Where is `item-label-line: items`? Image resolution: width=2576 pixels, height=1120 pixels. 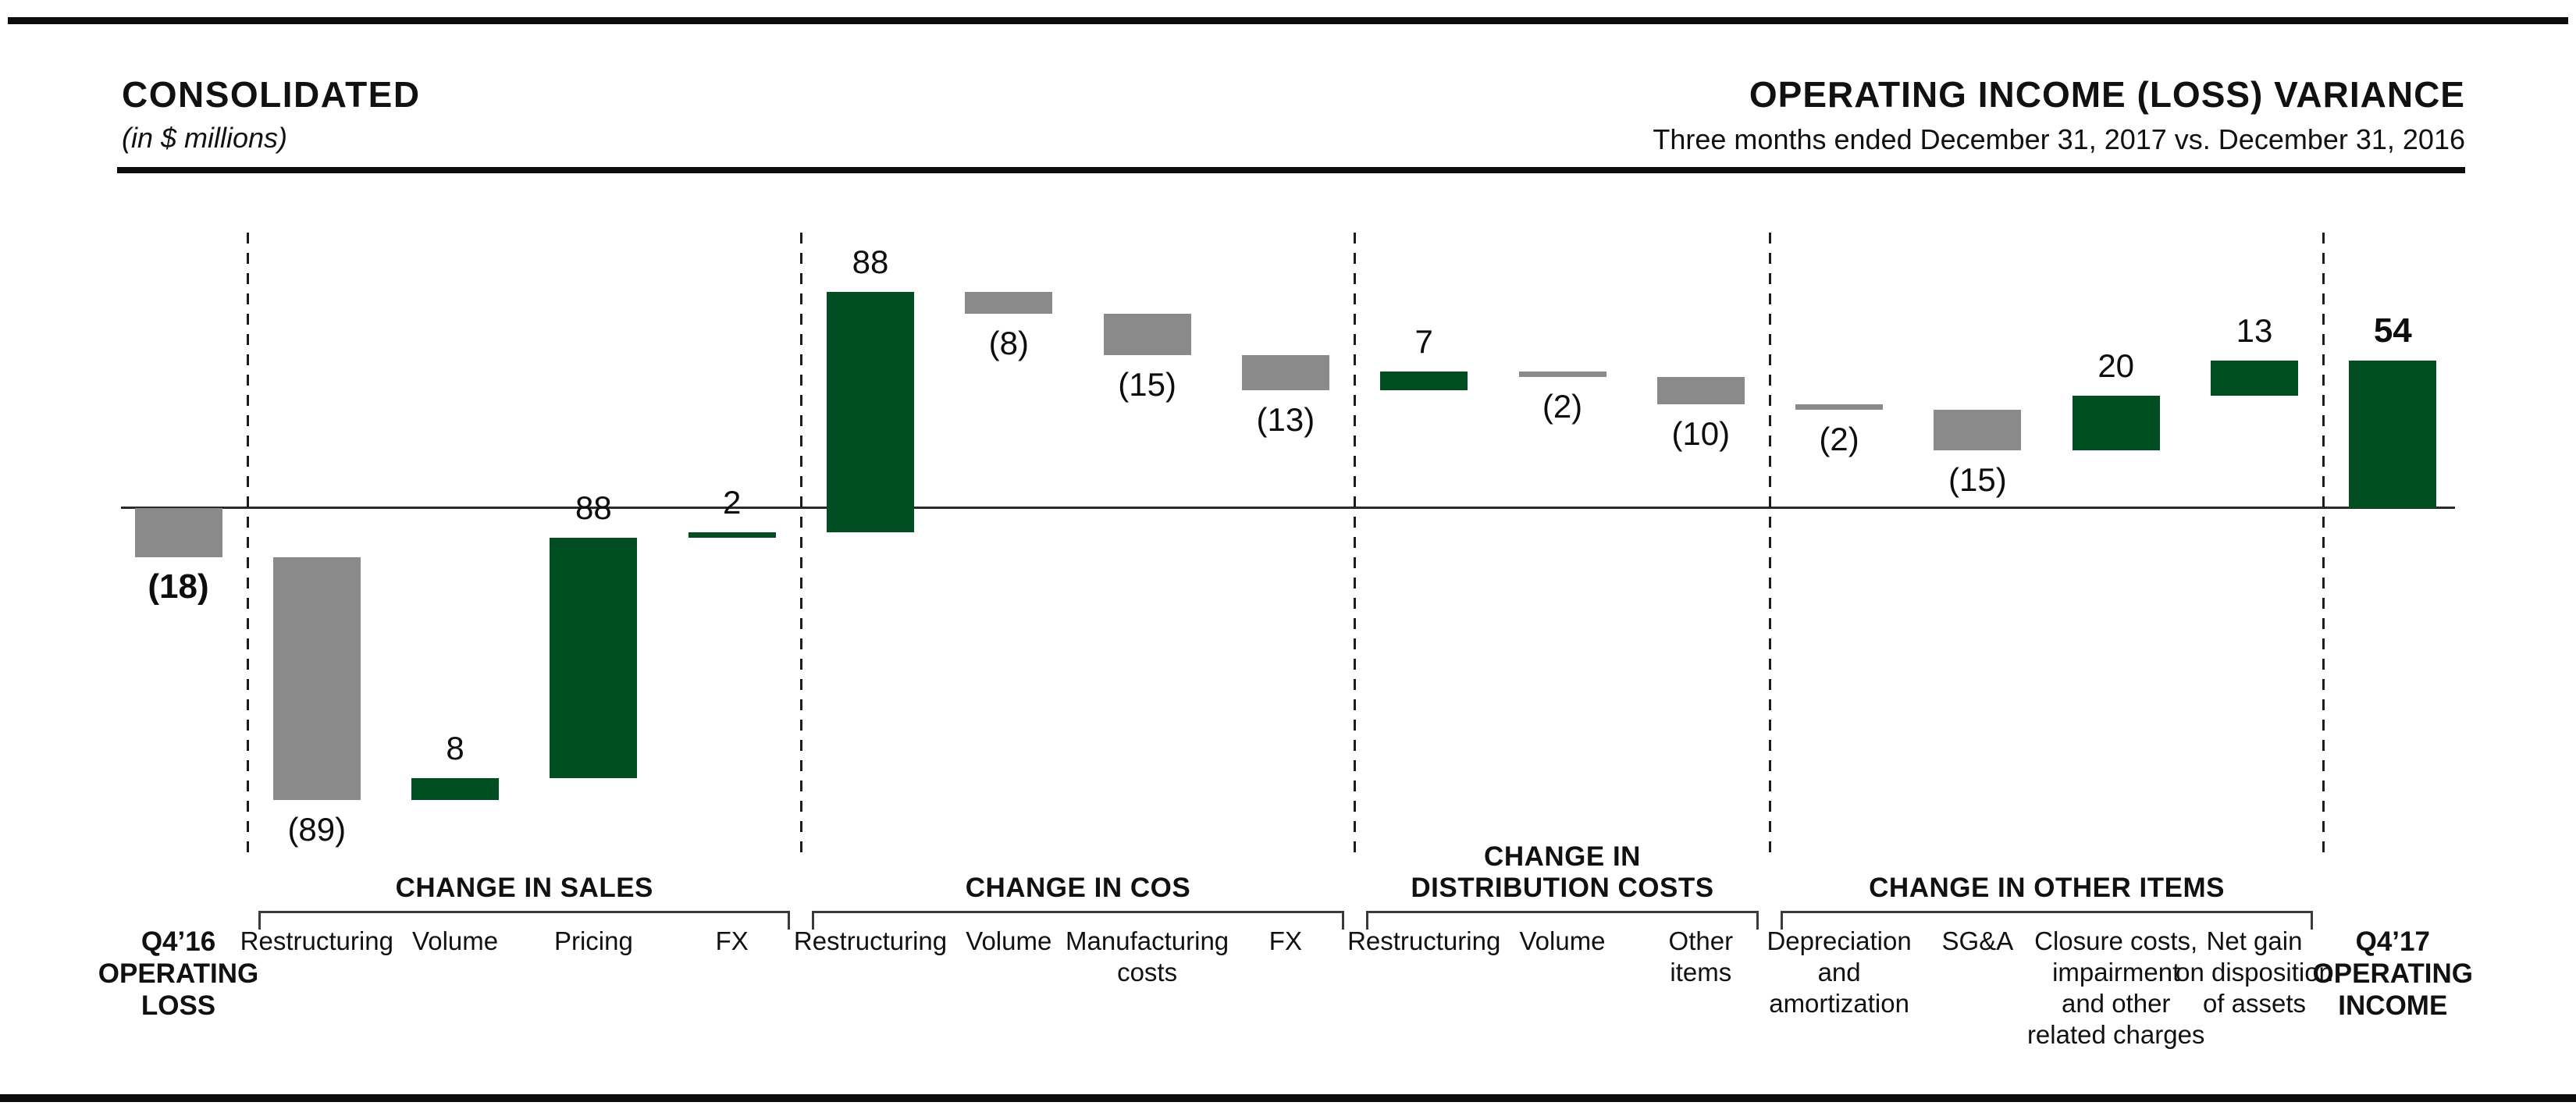
item-label-line: items is located at coordinates (1701, 972).